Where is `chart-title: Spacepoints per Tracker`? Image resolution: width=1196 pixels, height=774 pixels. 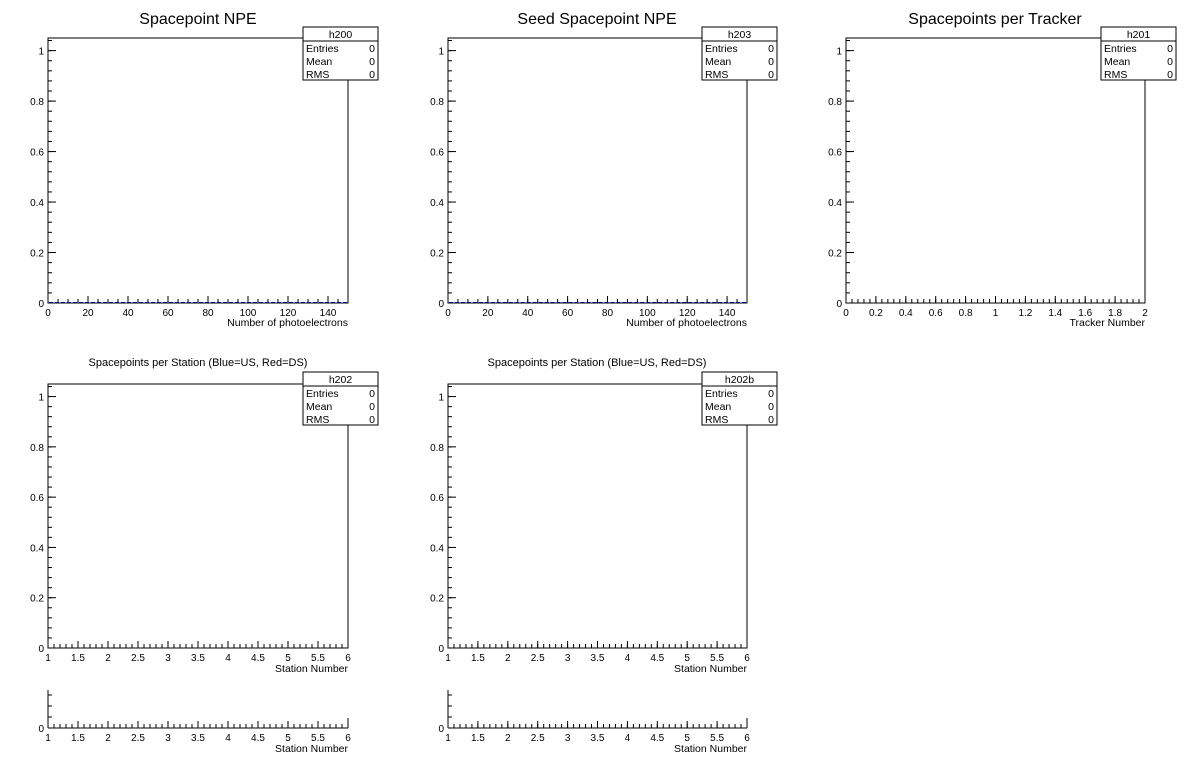
chart-title: Spacepoints per Tracker is located at coordinates (995, 19).